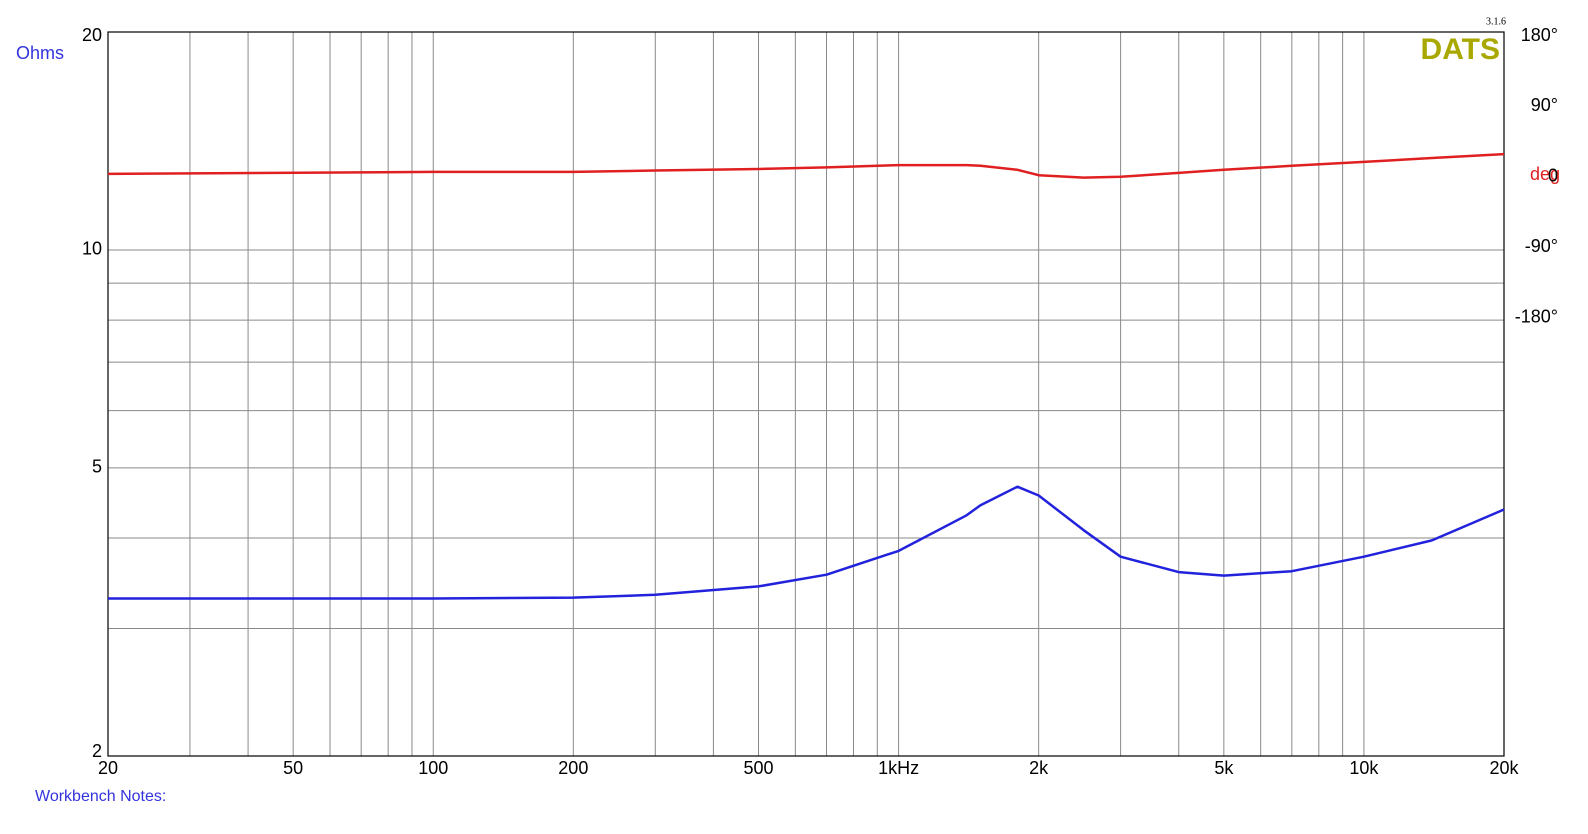  Describe the element at coordinates (1553, 176) in the screenshot. I see `y2-tick-label: 0` at that location.